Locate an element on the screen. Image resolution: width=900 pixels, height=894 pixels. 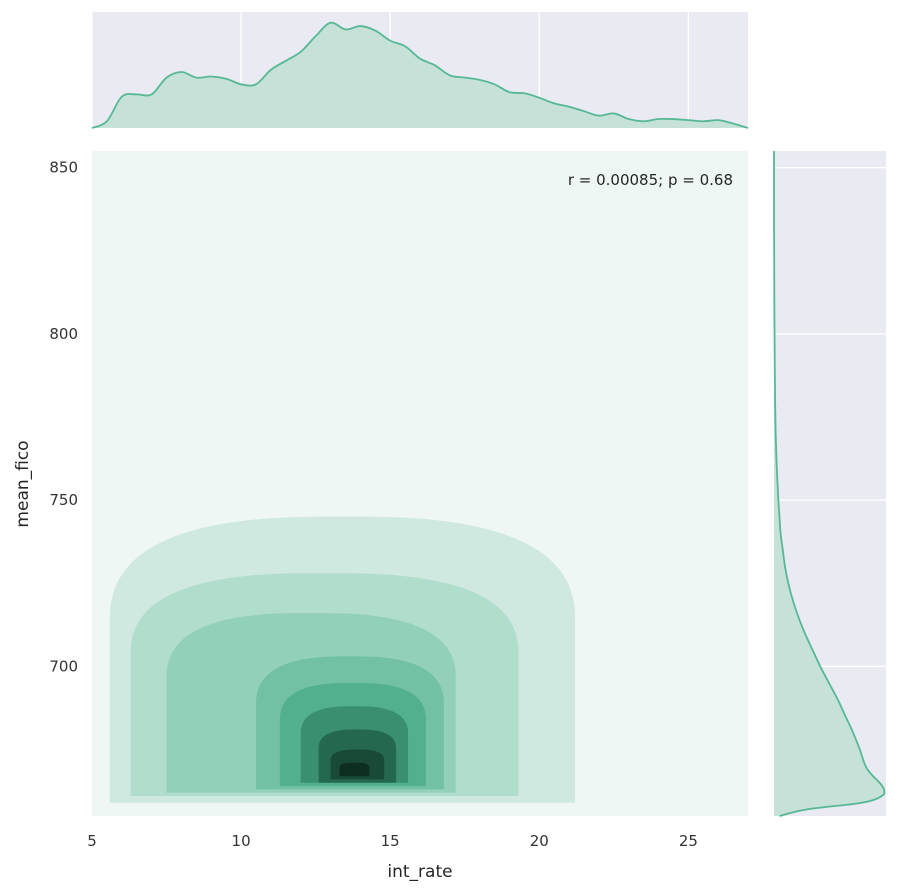
x-tick-label: 25 is located at coordinates (688, 841).